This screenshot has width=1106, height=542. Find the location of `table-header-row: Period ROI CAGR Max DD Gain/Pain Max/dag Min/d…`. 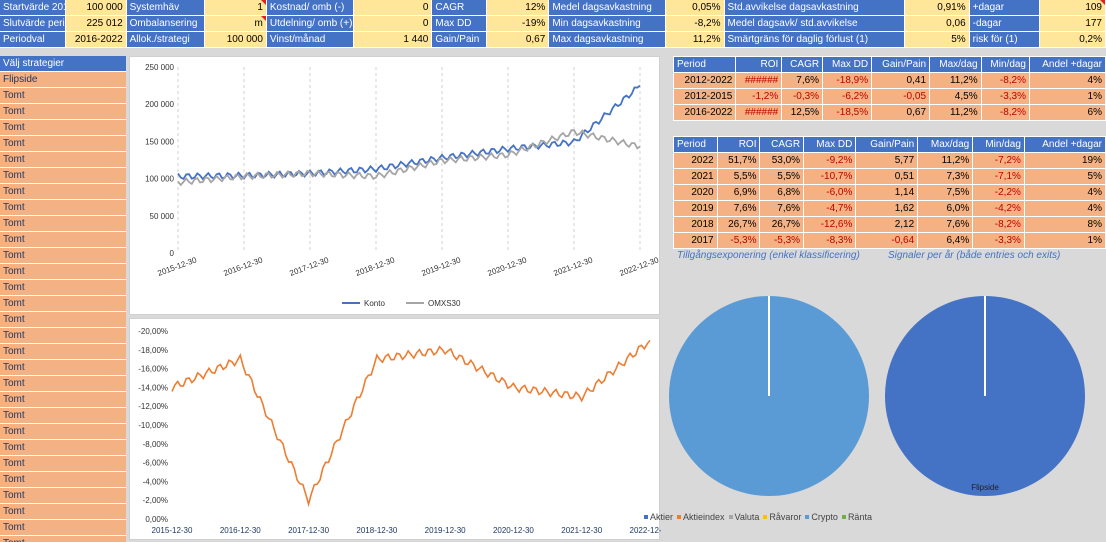

table-header-row: Period ROI CAGR Max DD Gain/Pain Max/dag Min/d… is located at coordinates (889, 64).